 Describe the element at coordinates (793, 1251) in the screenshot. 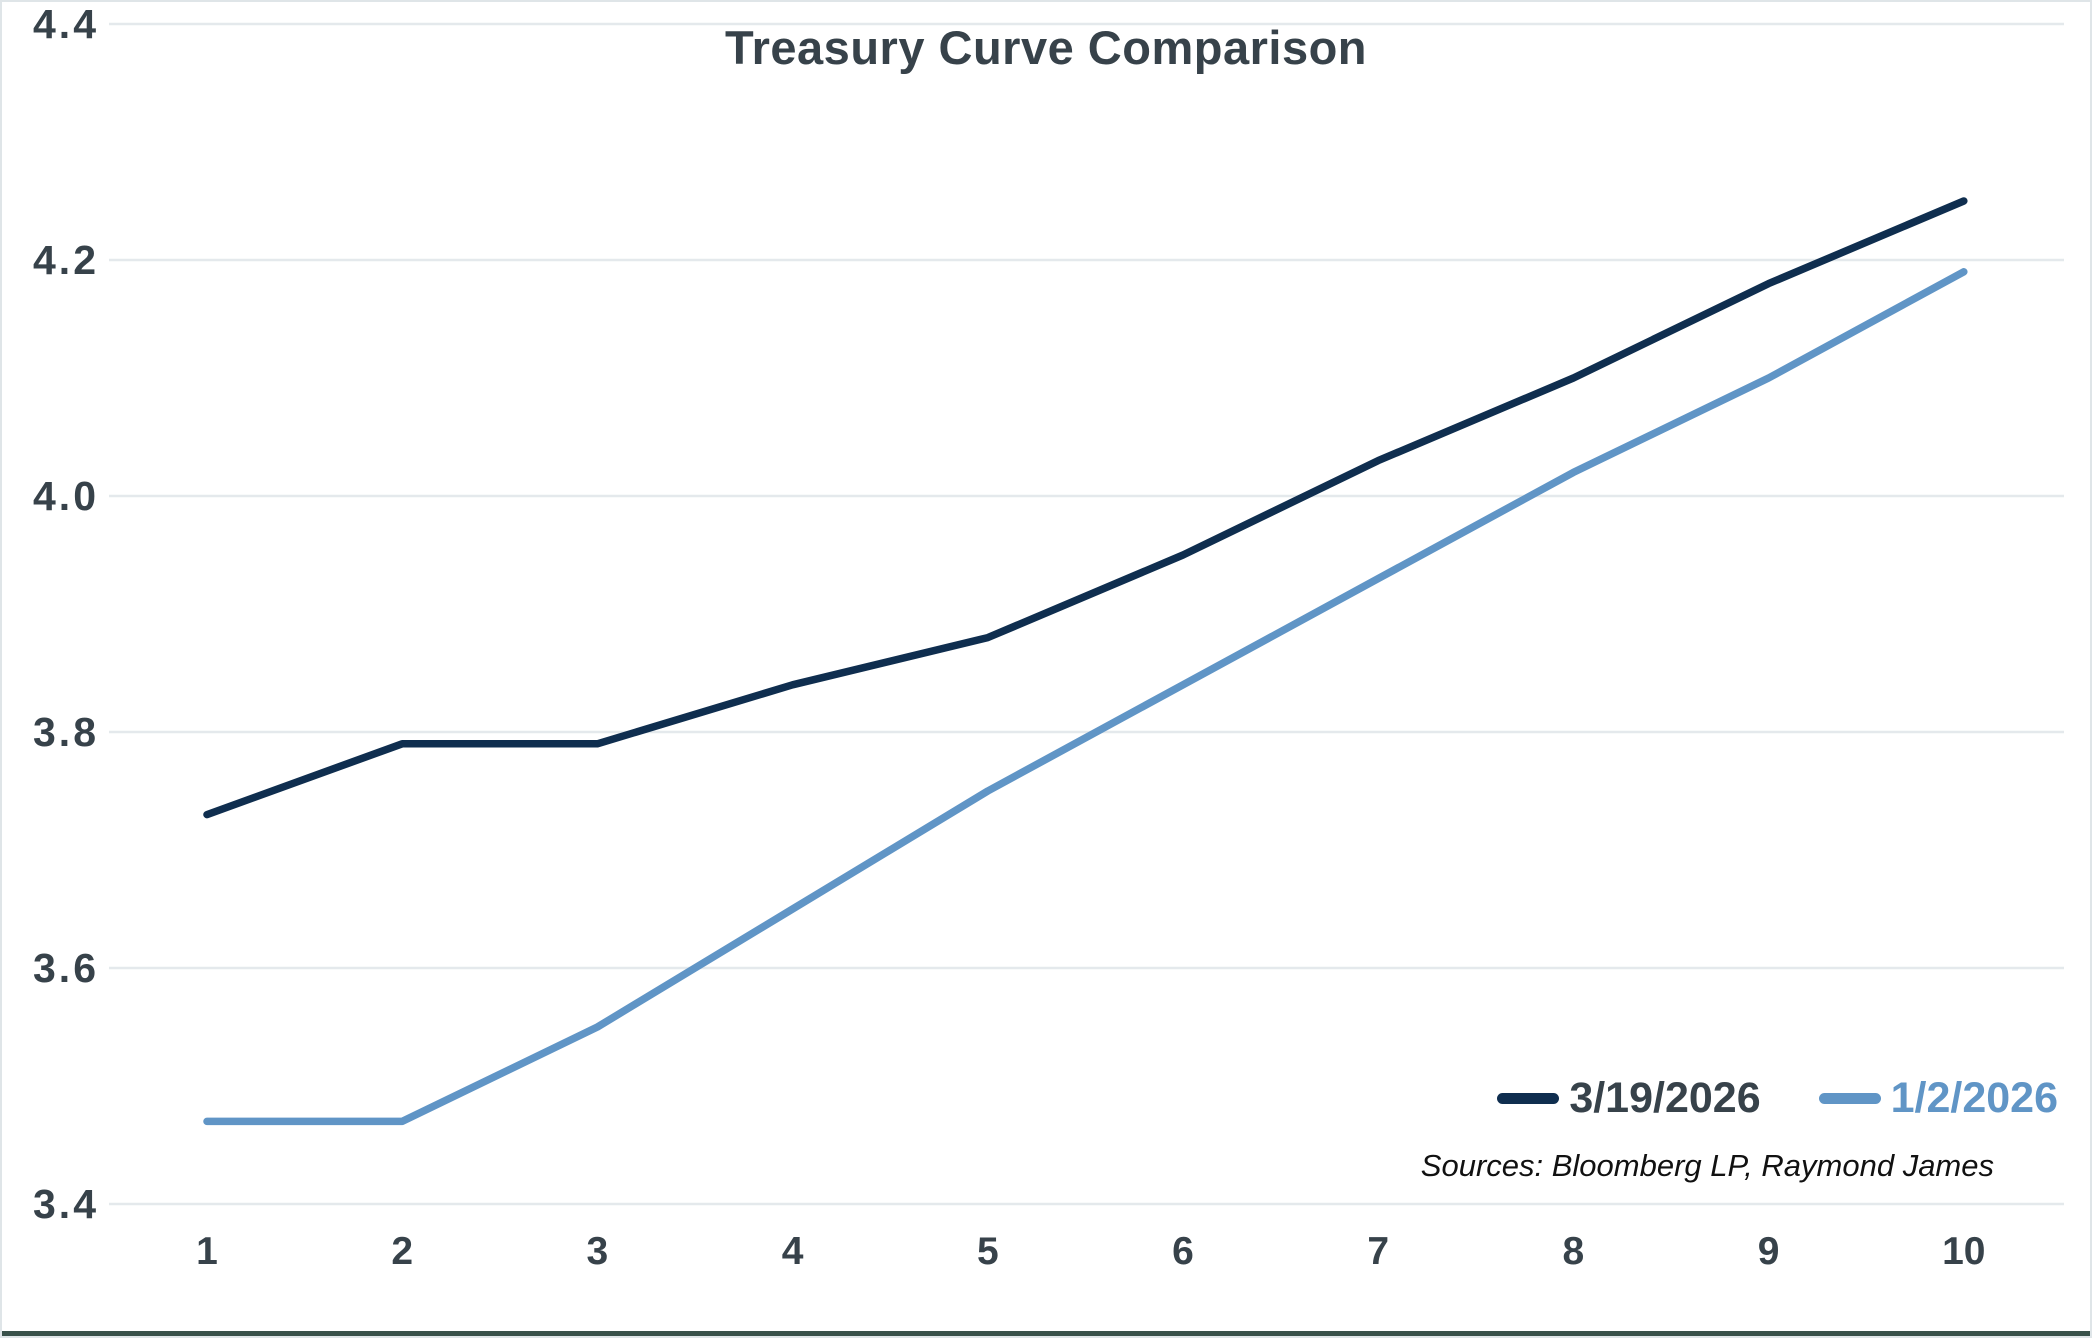

I see `x-tick-label: 4` at that location.